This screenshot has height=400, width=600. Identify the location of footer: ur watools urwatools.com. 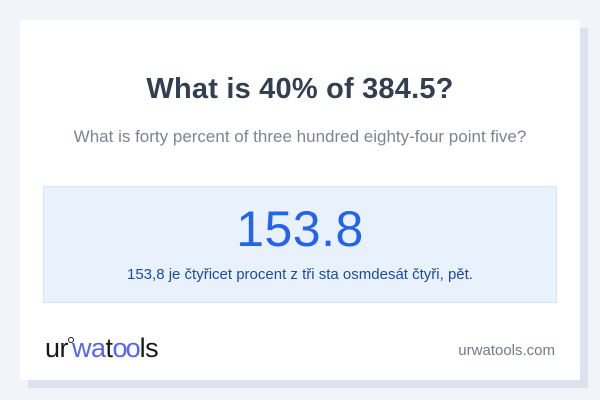
(300, 350).